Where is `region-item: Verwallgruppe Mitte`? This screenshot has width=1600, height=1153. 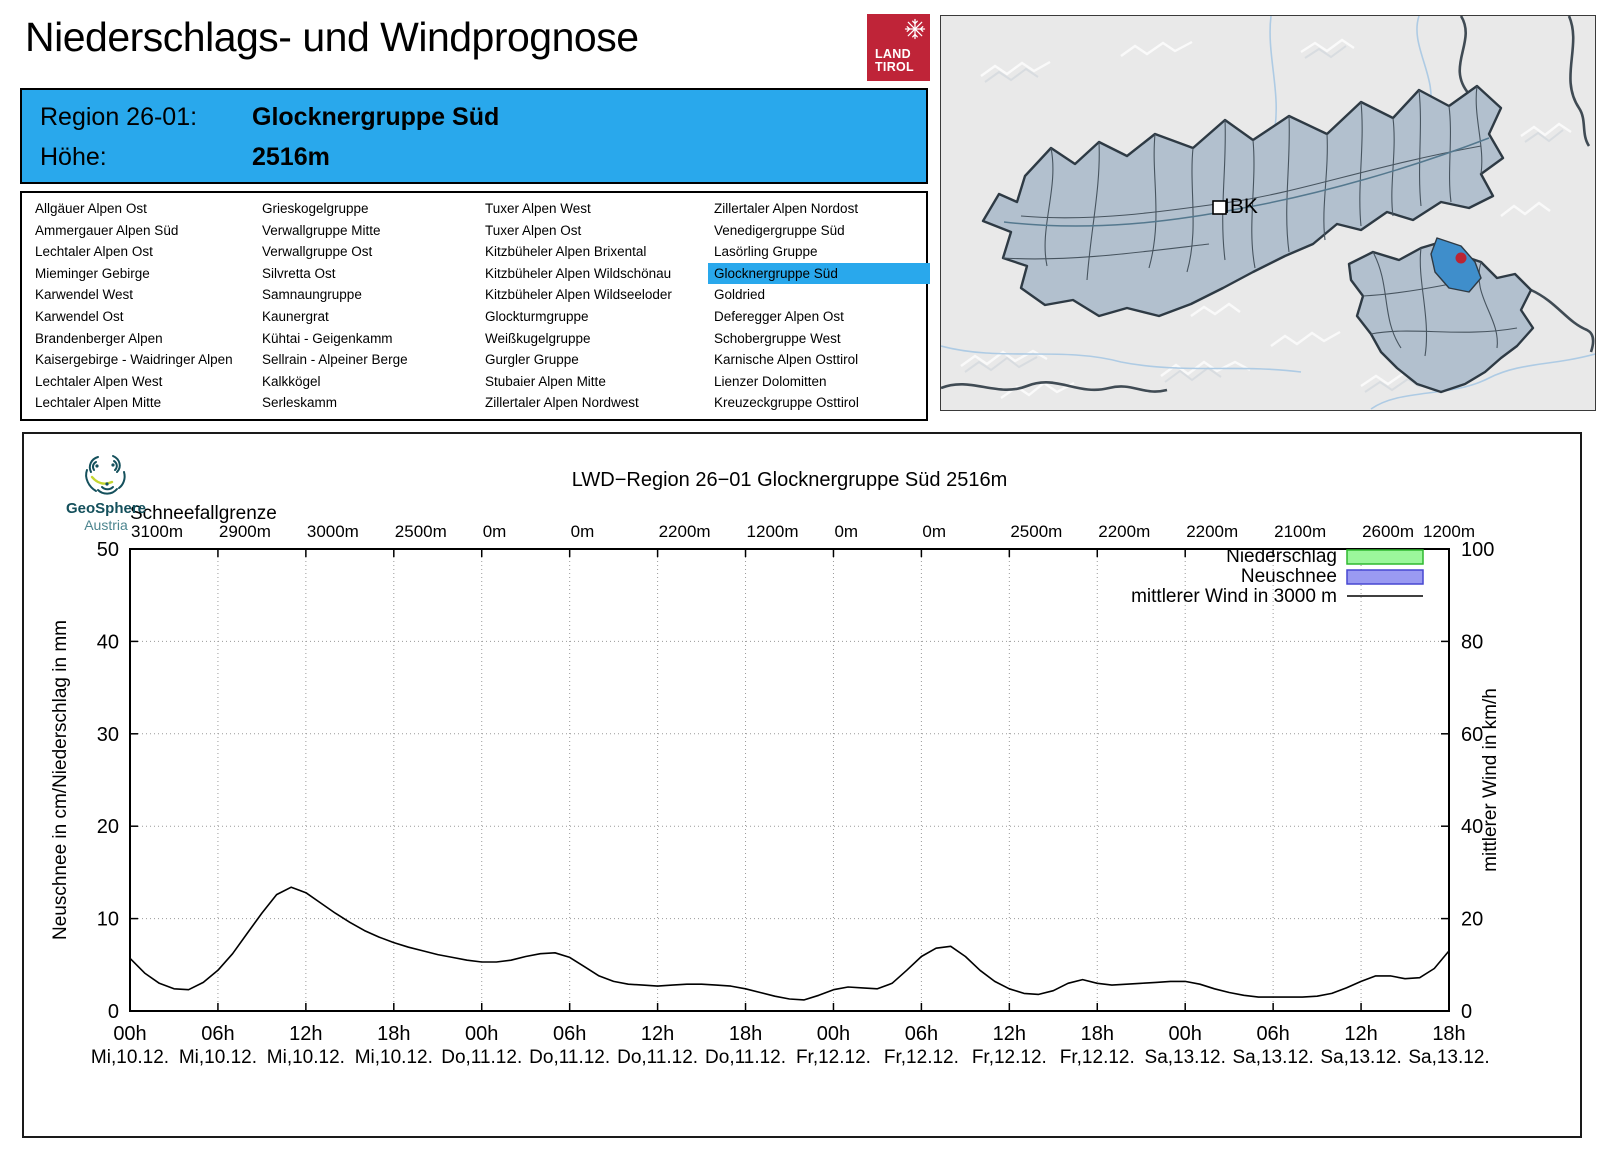 region-item: Verwallgruppe Mitte is located at coordinates (321, 230).